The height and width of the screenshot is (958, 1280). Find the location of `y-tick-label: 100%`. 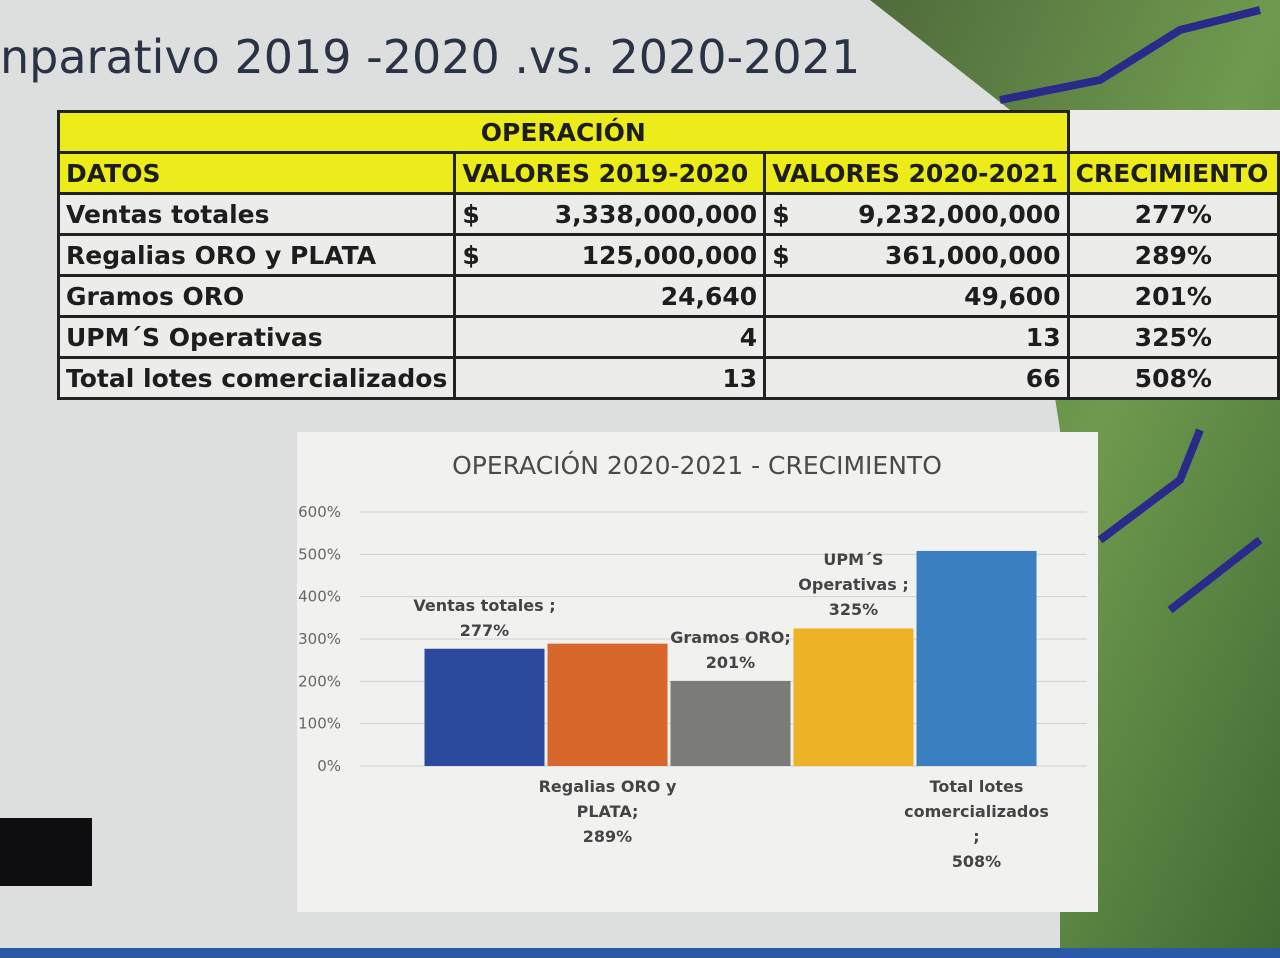

y-tick-label: 100% is located at coordinates (319, 724).